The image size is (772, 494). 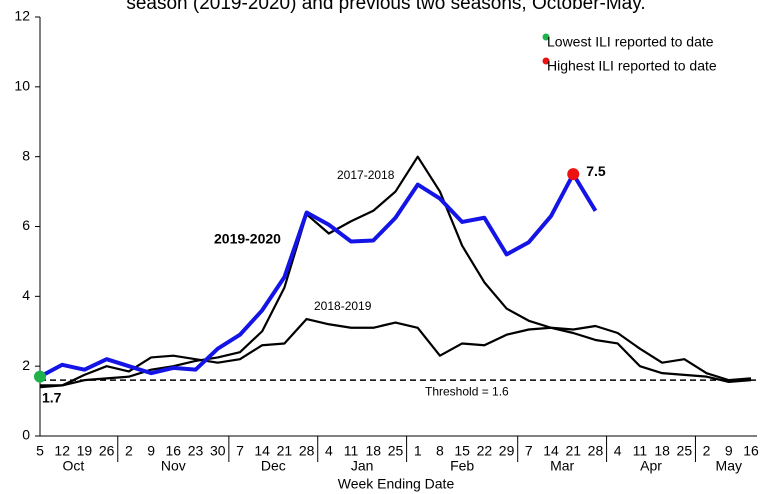 What do you see at coordinates (26, 295) in the screenshot?
I see `y-tick-label: 4` at bounding box center [26, 295].